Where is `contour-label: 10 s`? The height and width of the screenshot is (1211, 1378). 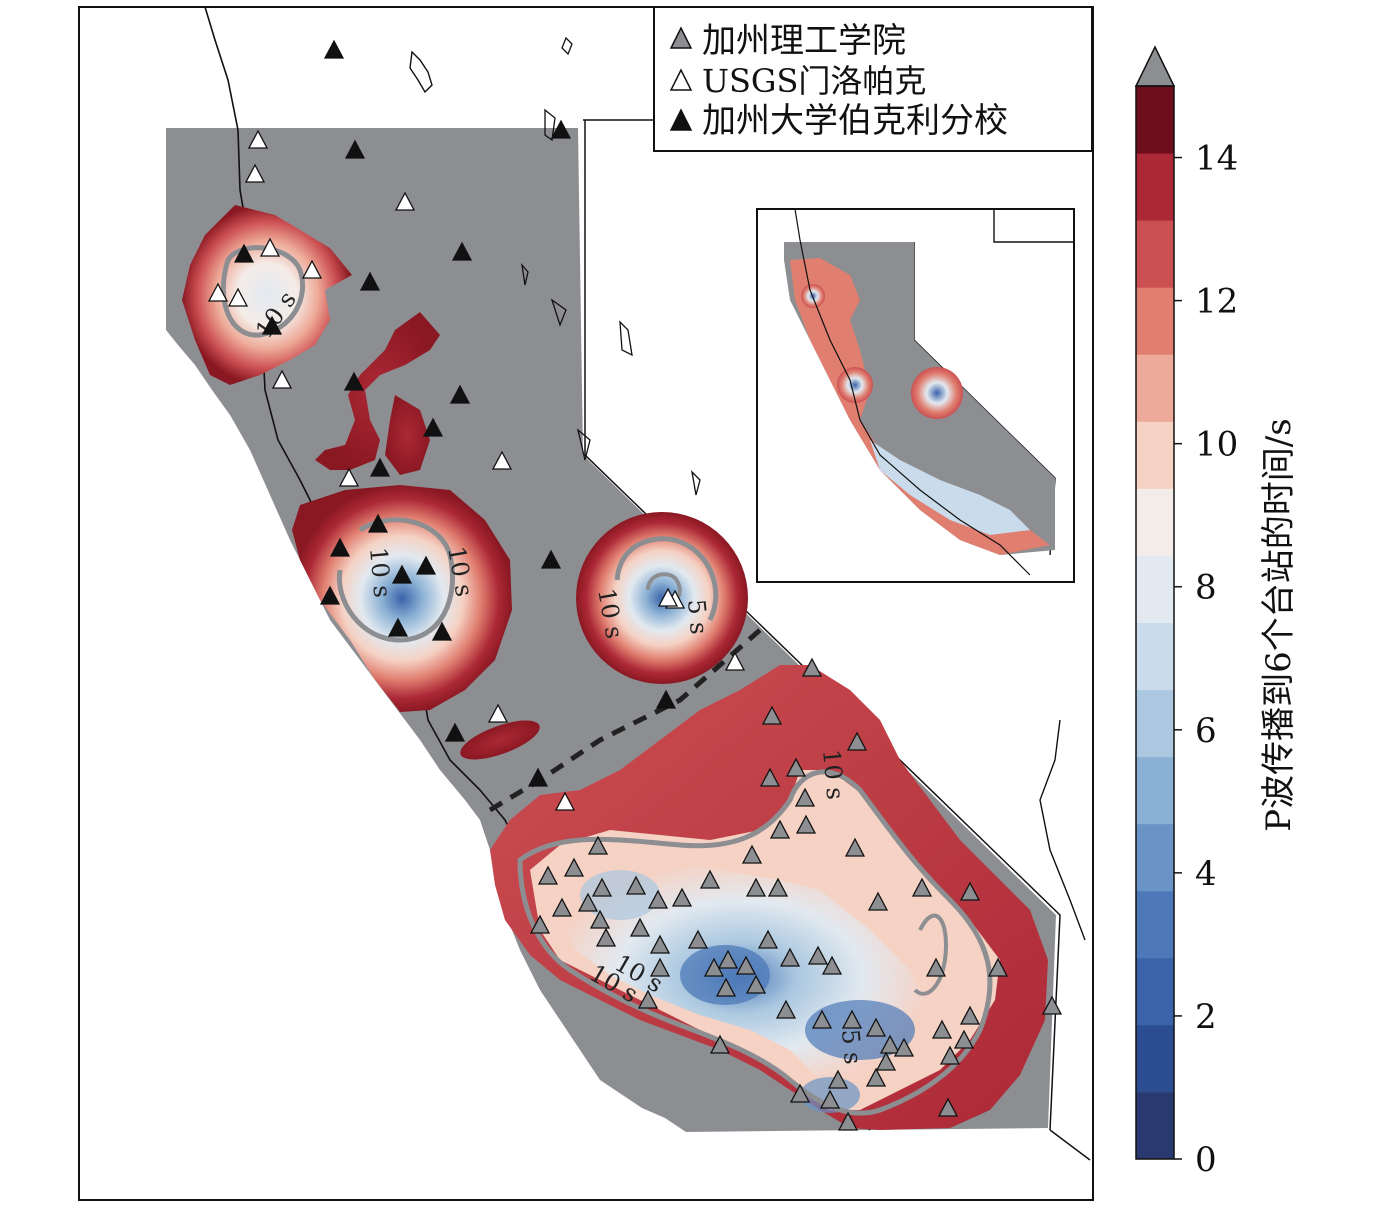
contour-label: 10 s is located at coordinates (833, 774).